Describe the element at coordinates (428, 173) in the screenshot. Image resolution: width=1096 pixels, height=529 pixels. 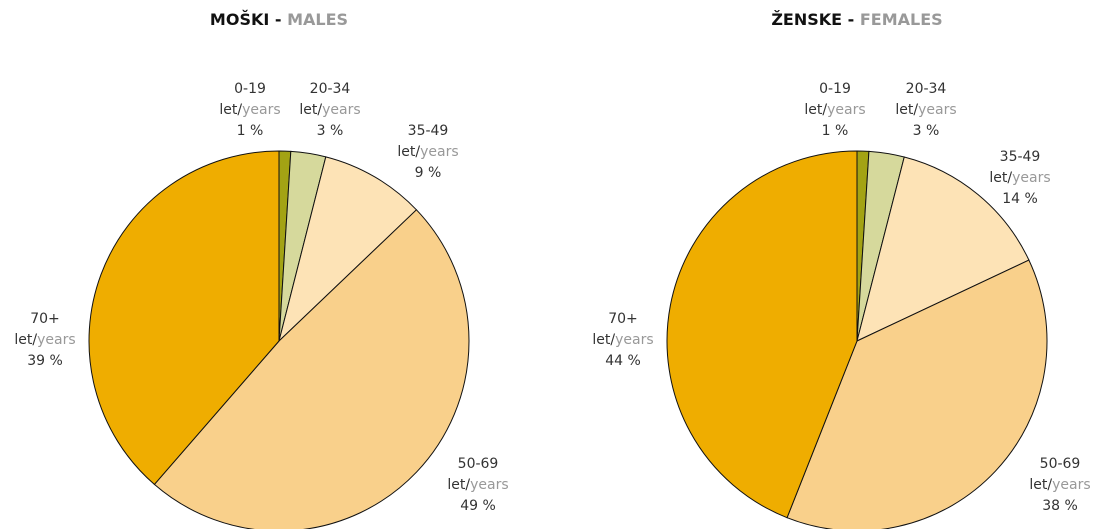
I see `slice-value-label: 9 %` at that location.